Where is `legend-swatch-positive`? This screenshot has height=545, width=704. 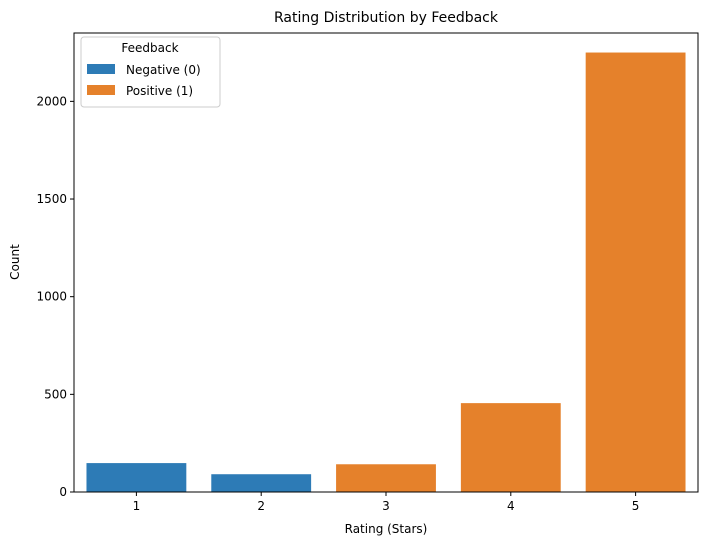
legend-swatch-positive is located at coordinates (101, 90).